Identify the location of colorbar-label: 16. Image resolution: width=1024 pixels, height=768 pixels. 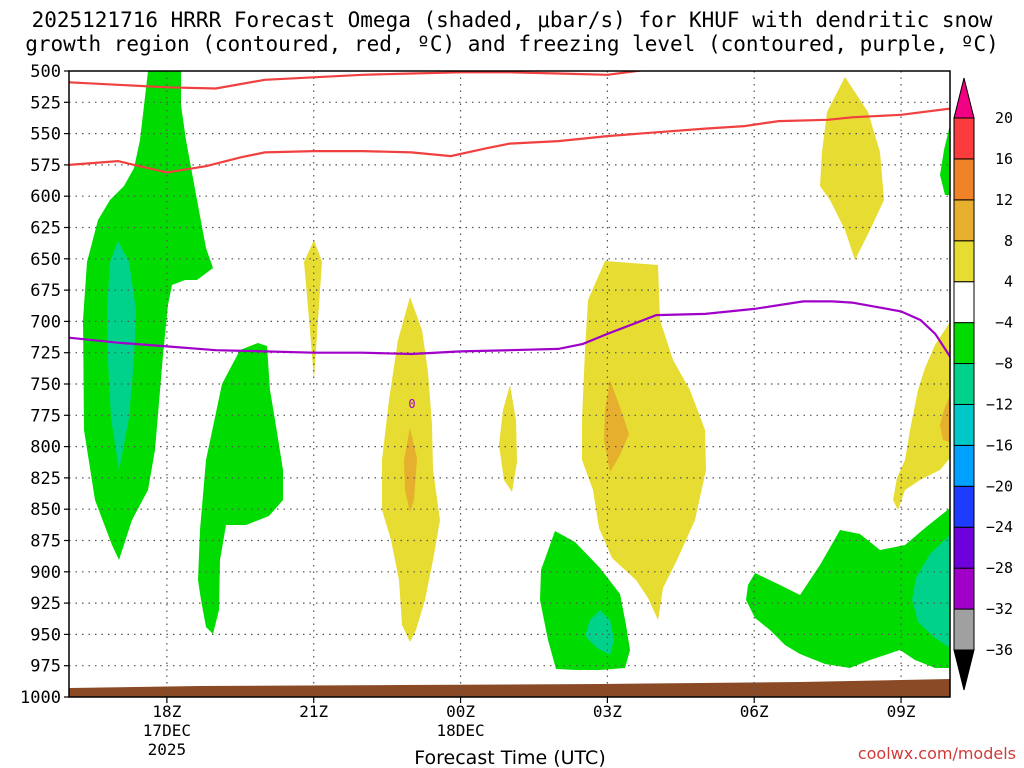
(1004, 159).